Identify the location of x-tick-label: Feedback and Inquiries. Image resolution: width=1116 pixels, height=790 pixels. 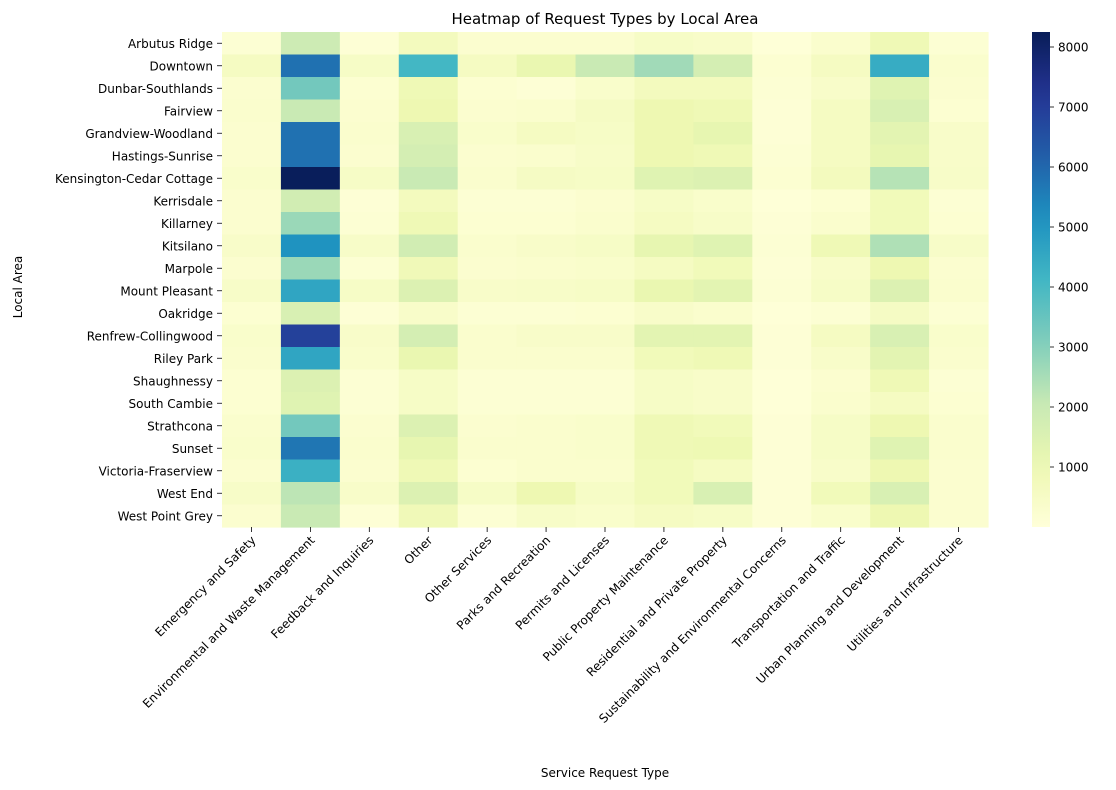
(322, 587).